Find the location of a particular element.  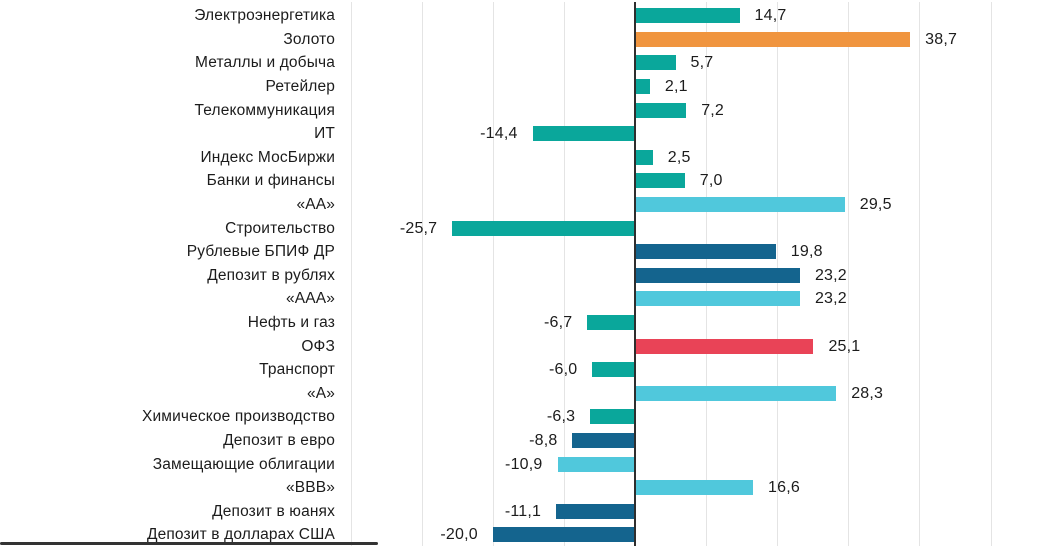

value-label: -6,7 is located at coordinates (558, 322).